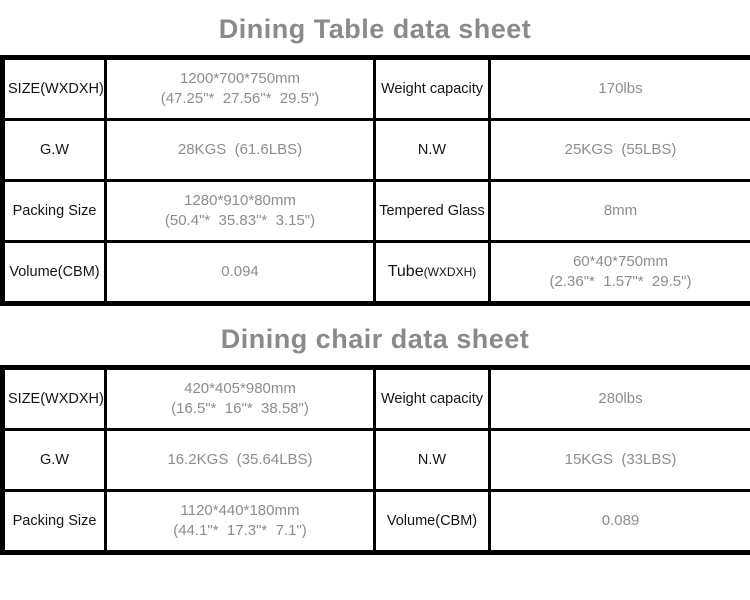  I want to click on value-line-inches: (16.5"* 16"* 38.58"), so click(240, 408).